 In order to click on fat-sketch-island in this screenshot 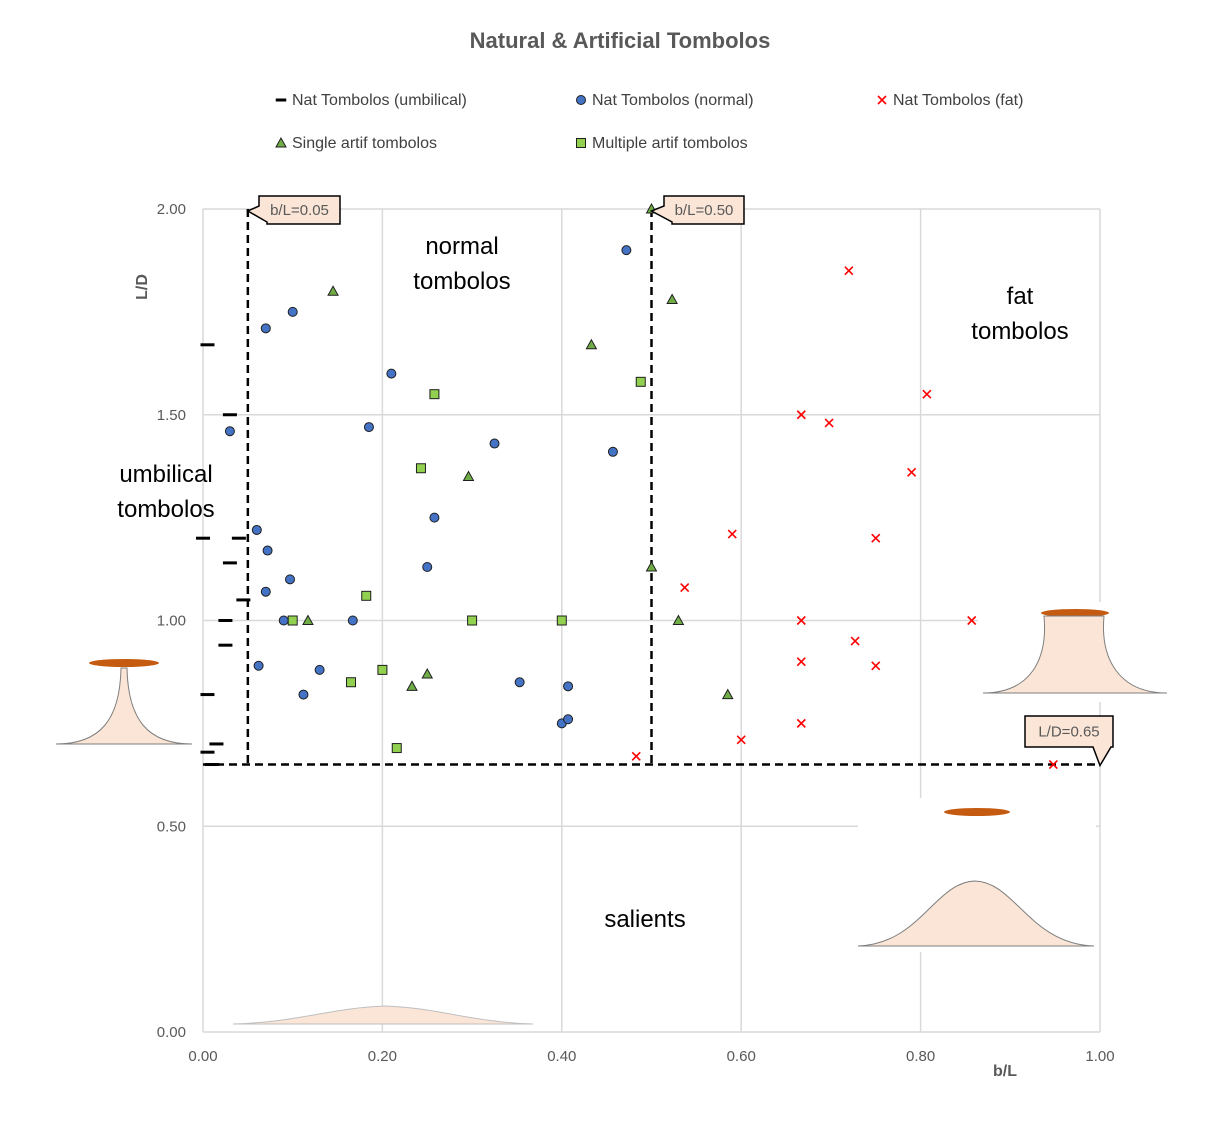, I will do `click(1075, 613)`.